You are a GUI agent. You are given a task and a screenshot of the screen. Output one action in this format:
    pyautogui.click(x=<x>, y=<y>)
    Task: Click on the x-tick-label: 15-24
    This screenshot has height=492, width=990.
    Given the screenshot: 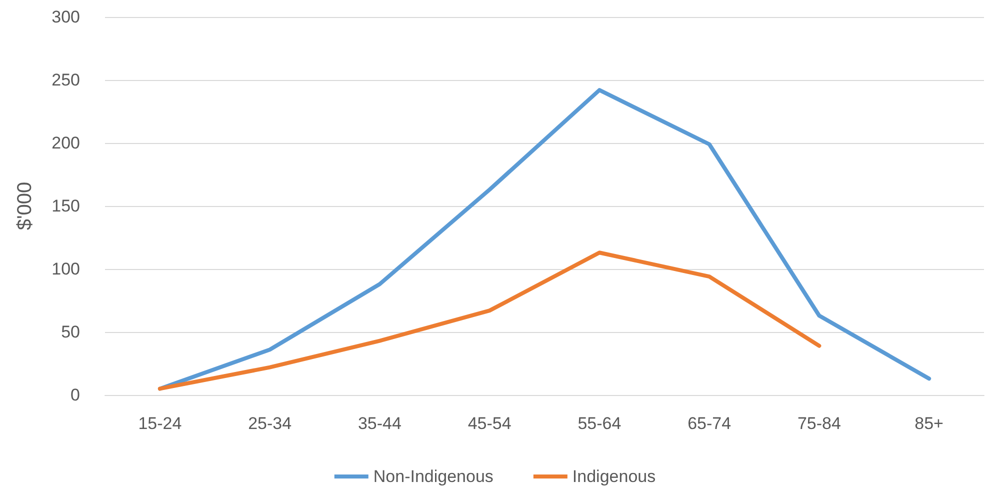 What is the action you would take?
    pyautogui.click(x=160, y=423)
    